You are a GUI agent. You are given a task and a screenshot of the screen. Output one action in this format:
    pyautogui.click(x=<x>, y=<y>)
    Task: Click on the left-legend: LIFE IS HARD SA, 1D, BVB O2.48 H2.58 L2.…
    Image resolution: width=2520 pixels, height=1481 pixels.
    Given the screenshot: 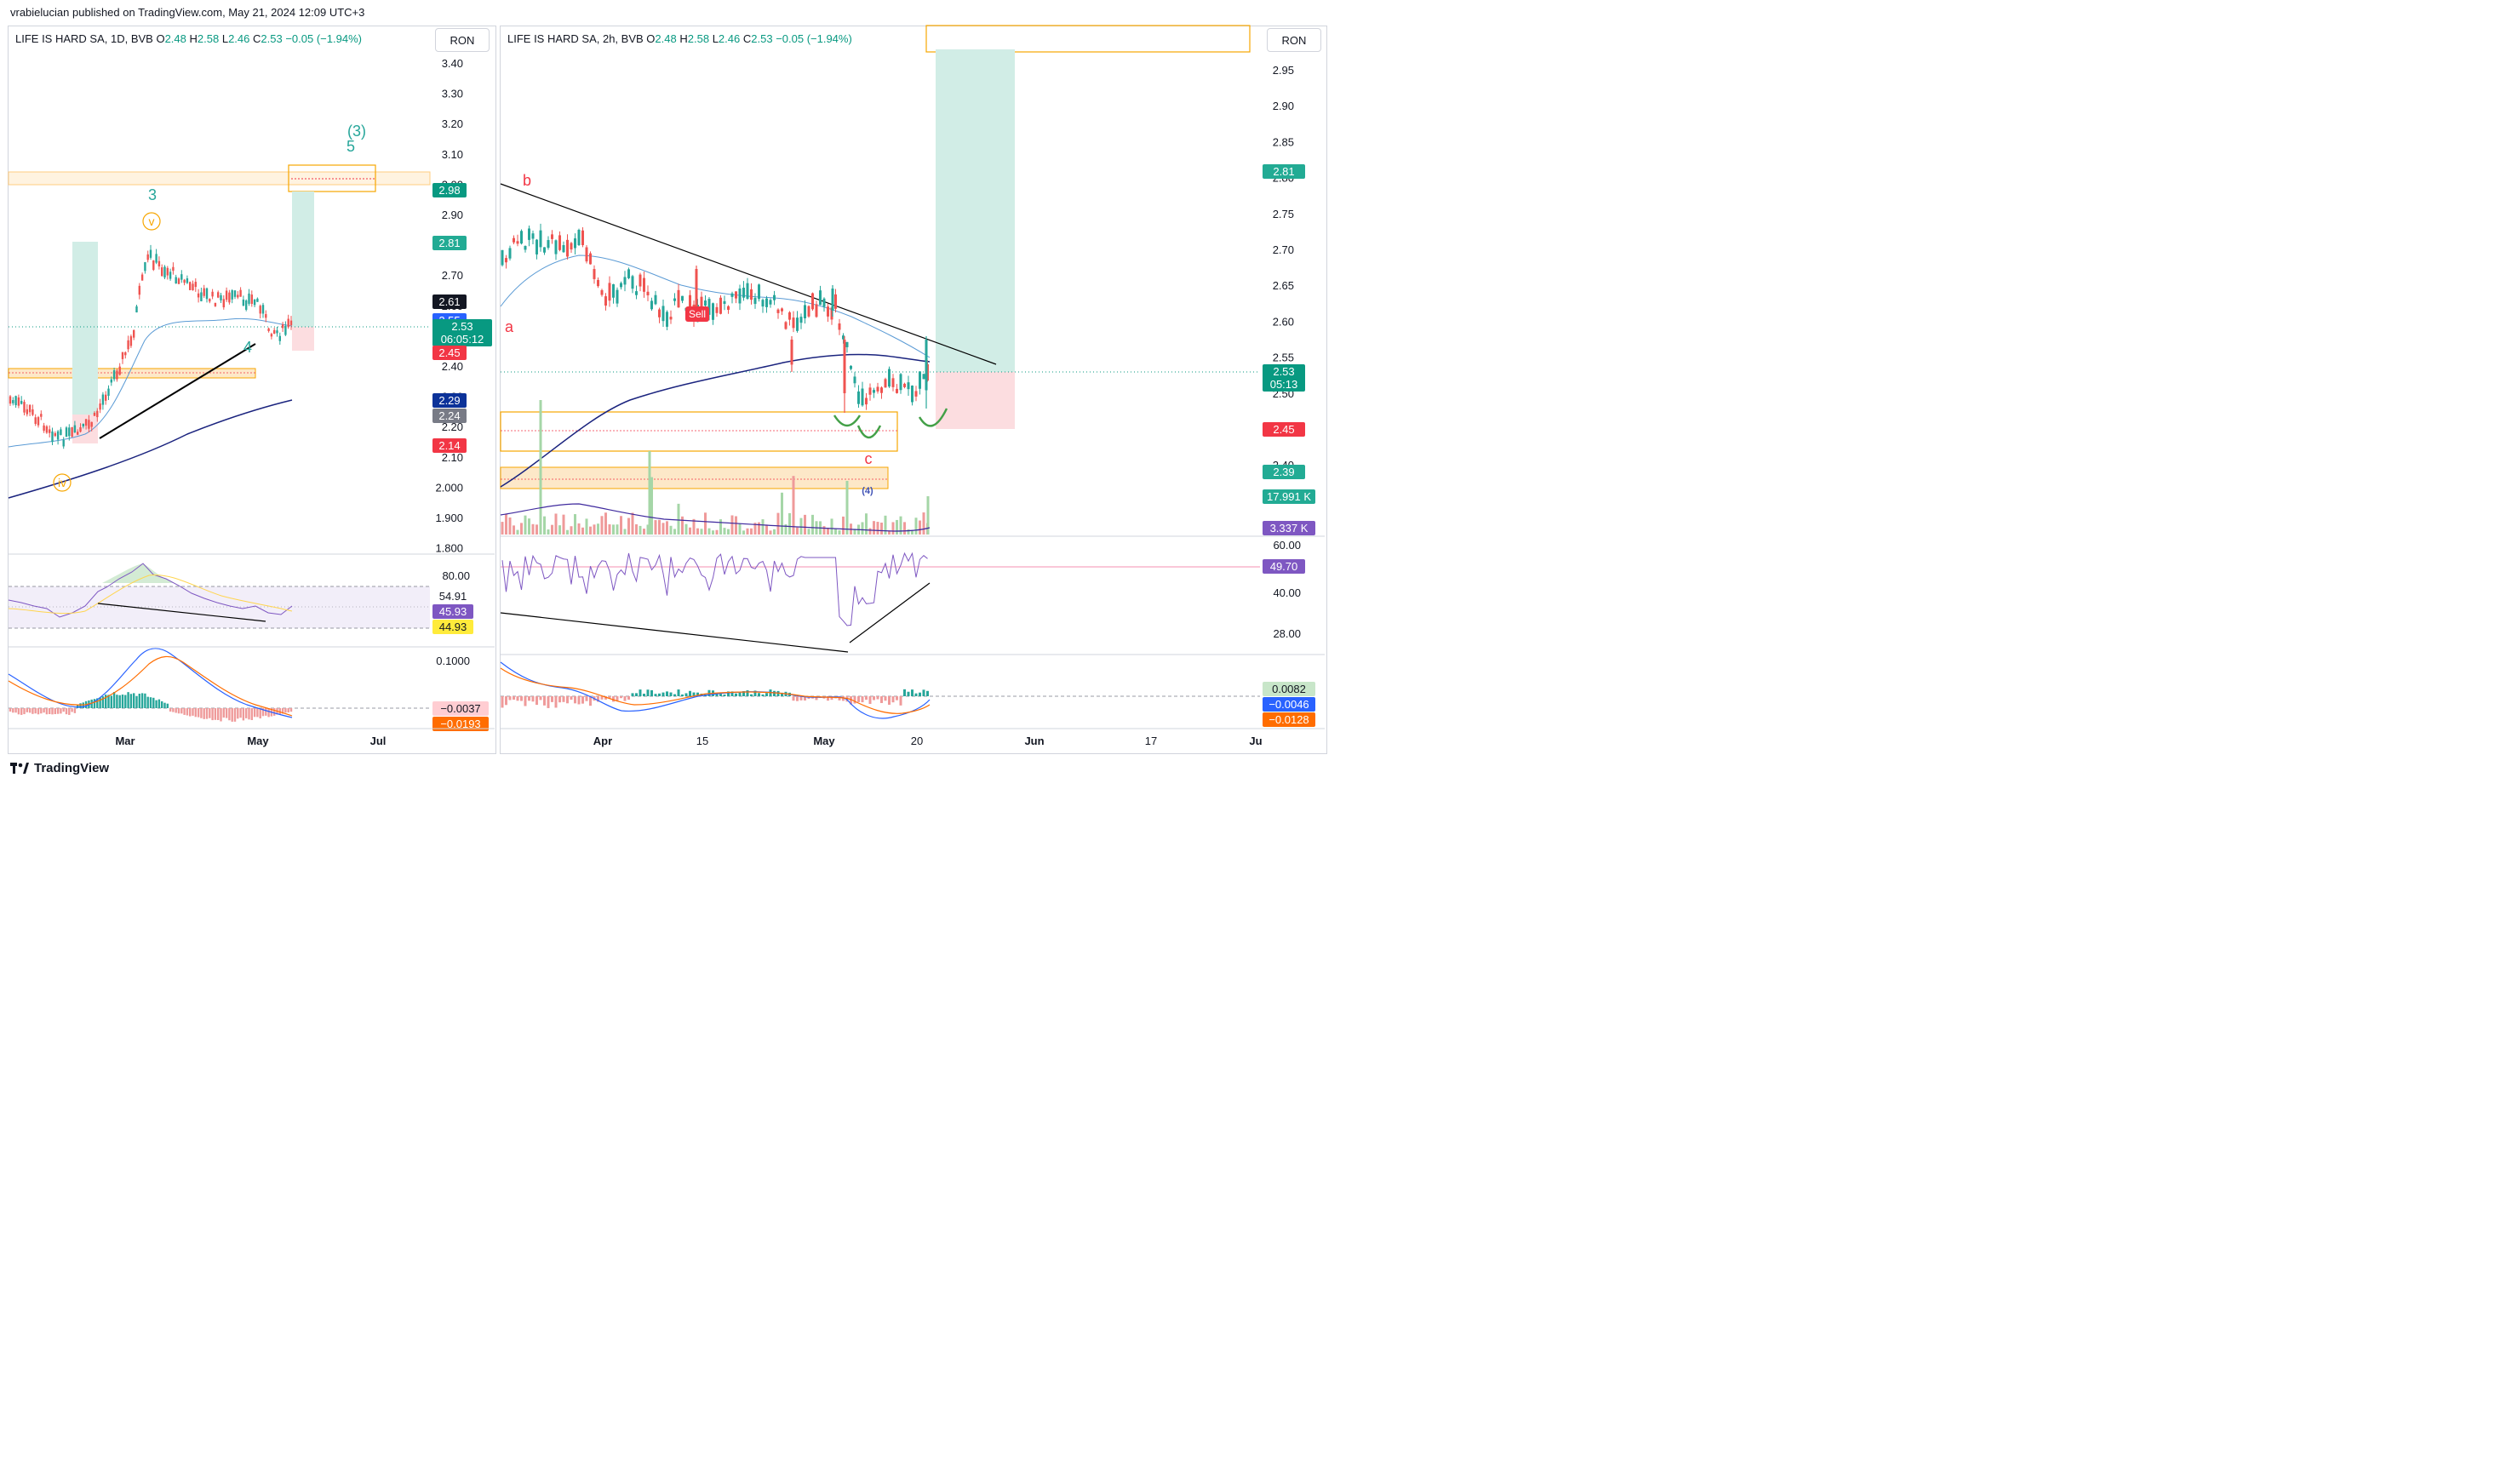 What is the action you would take?
    pyautogui.click(x=188, y=38)
    